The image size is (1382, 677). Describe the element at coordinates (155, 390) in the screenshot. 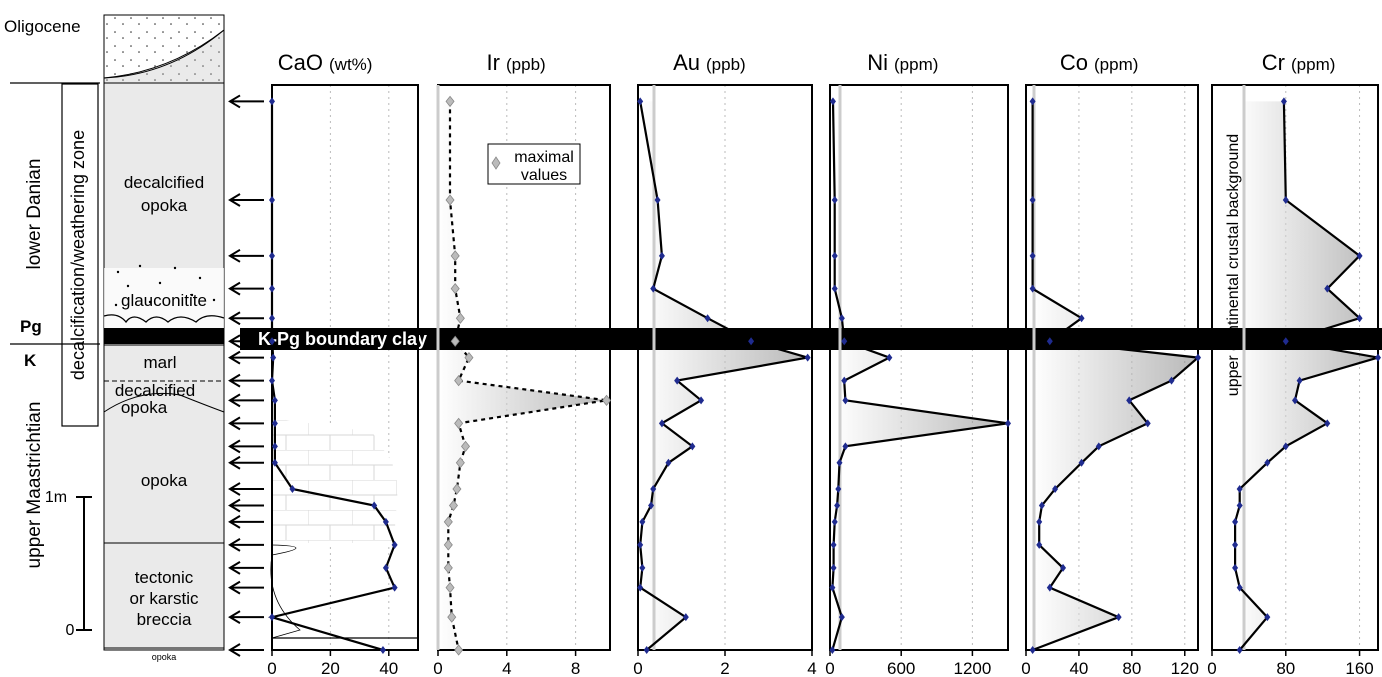

I see `litho-decalcified-opoka-lower-1: decalcified` at that location.